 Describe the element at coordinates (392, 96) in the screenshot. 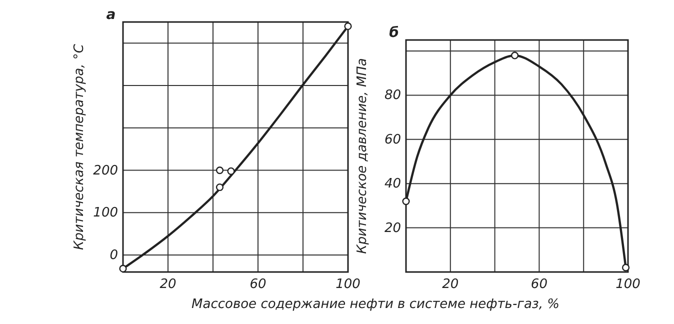

I see `y-tick-label: 80` at that location.